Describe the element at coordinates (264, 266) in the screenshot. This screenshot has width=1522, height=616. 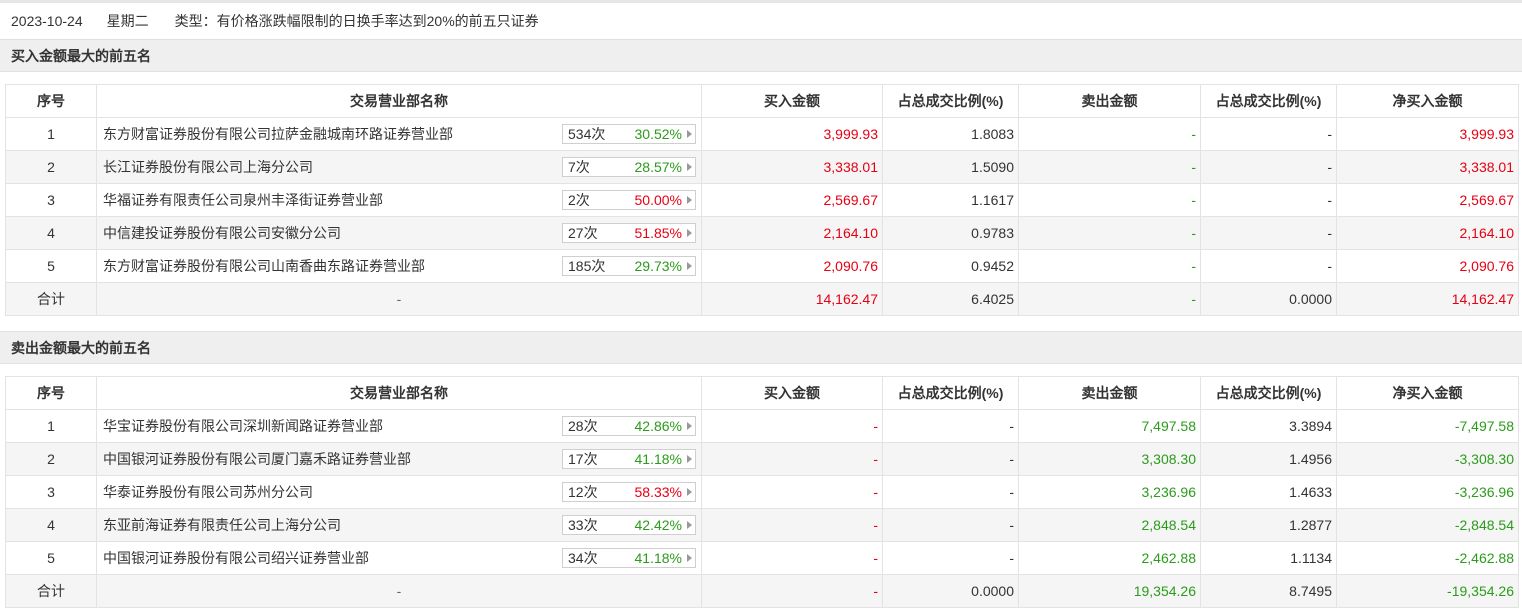
I see `branch-name: 东方财富证券股份有限公司山南香曲东路证券营业部` at that location.